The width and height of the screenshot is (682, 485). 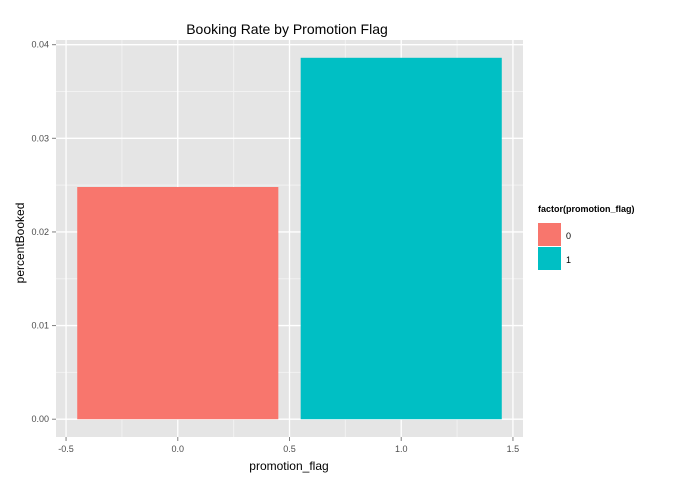 I want to click on x-tick-label: 0.0, so click(x=178, y=449).